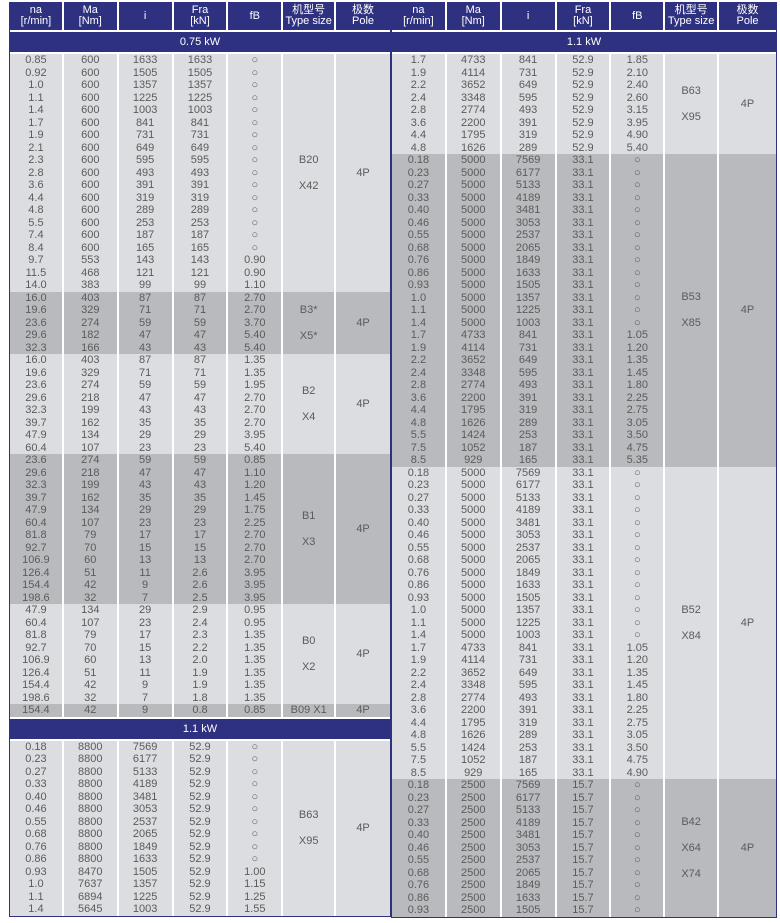 The height and width of the screenshot is (923, 780). Describe the element at coordinates (89, 711) in the screenshot. I see `torque-cell: 42` at that location.